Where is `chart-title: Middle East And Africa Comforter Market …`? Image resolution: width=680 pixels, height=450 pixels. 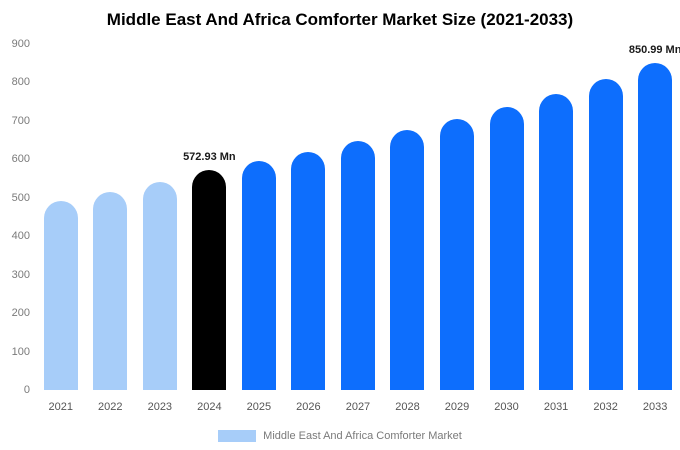 chart-title: Middle East And Africa Comforter Market … is located at coordinates (340, 19).